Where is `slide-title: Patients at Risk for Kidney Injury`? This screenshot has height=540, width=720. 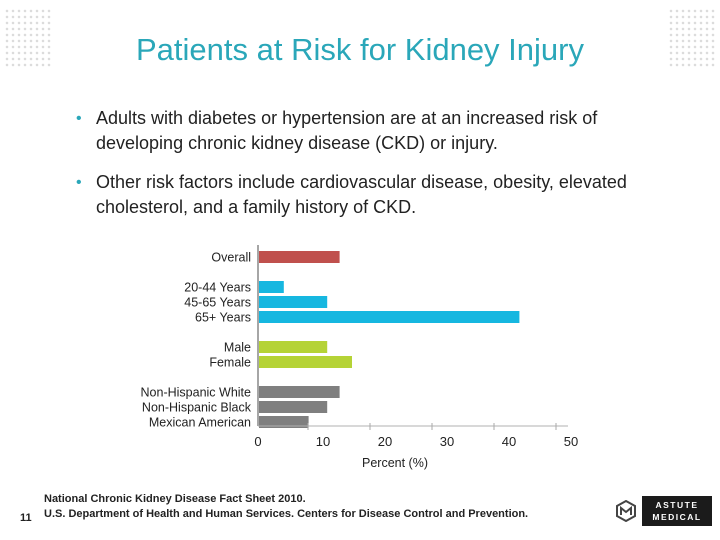 slide-title: Patients at Risk for Kidney Injury is located at coordinates (360, 49).